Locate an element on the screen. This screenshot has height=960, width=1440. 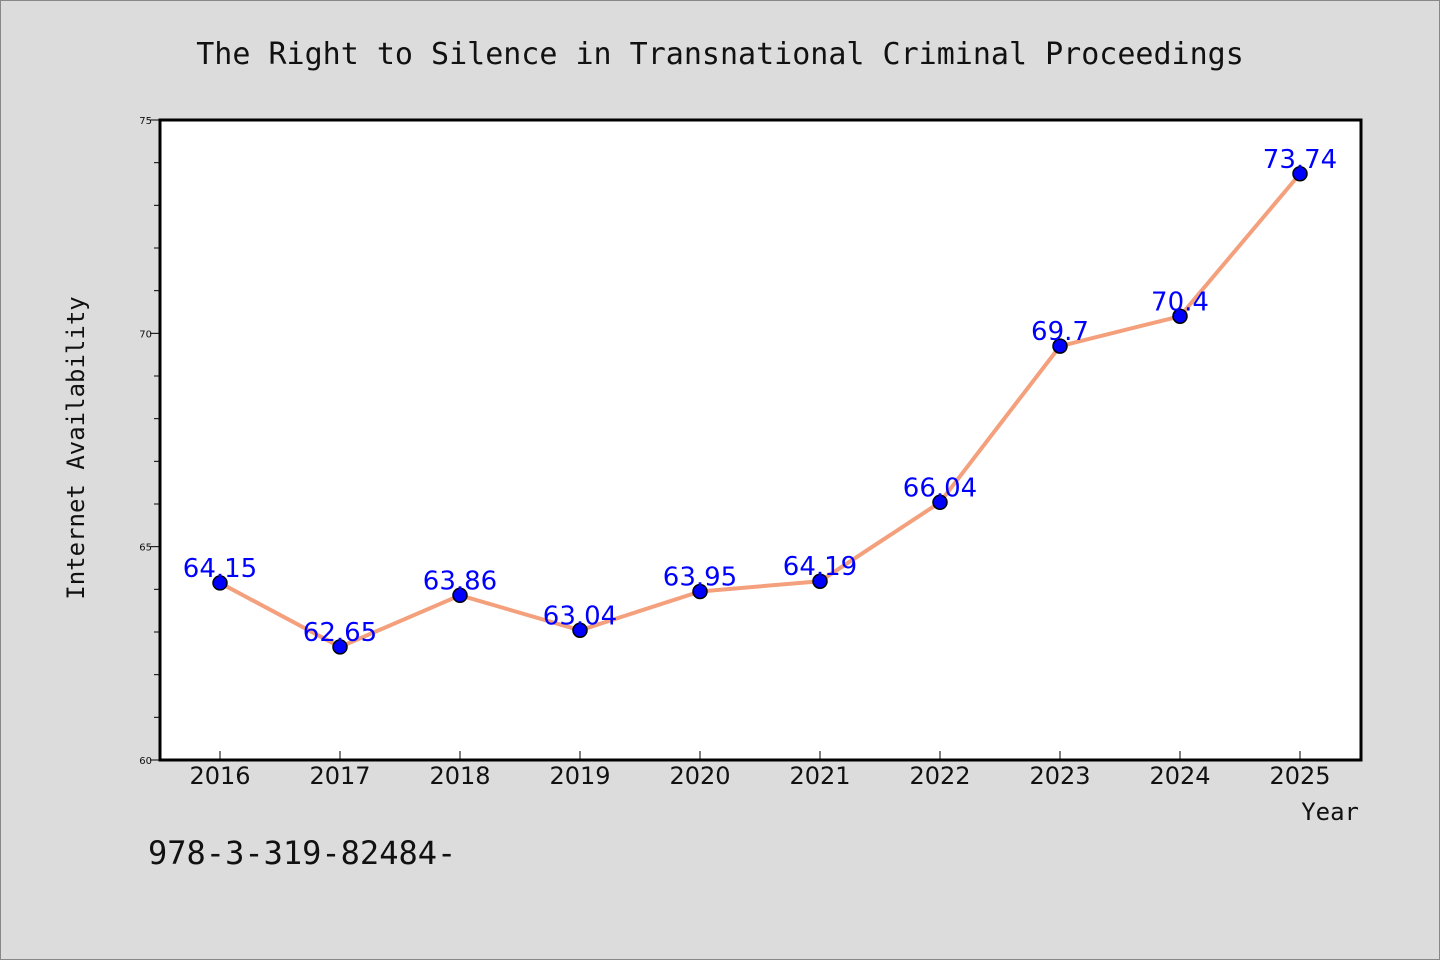
data-label: 64.19 is located at coordinates (820, 567).